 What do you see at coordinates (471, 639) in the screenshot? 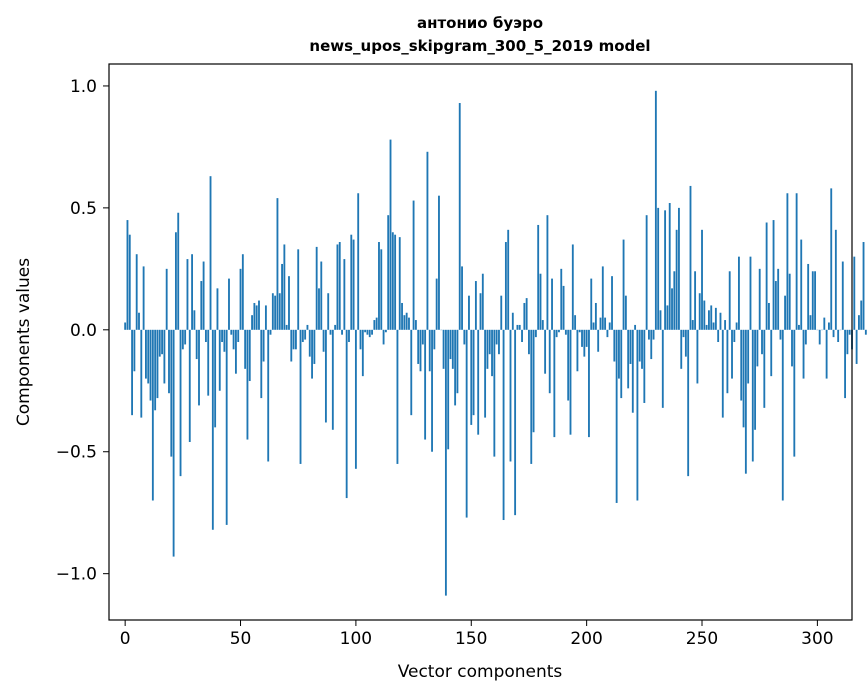
I see `x-tick-label: 150` at bounding box center [471, 639].